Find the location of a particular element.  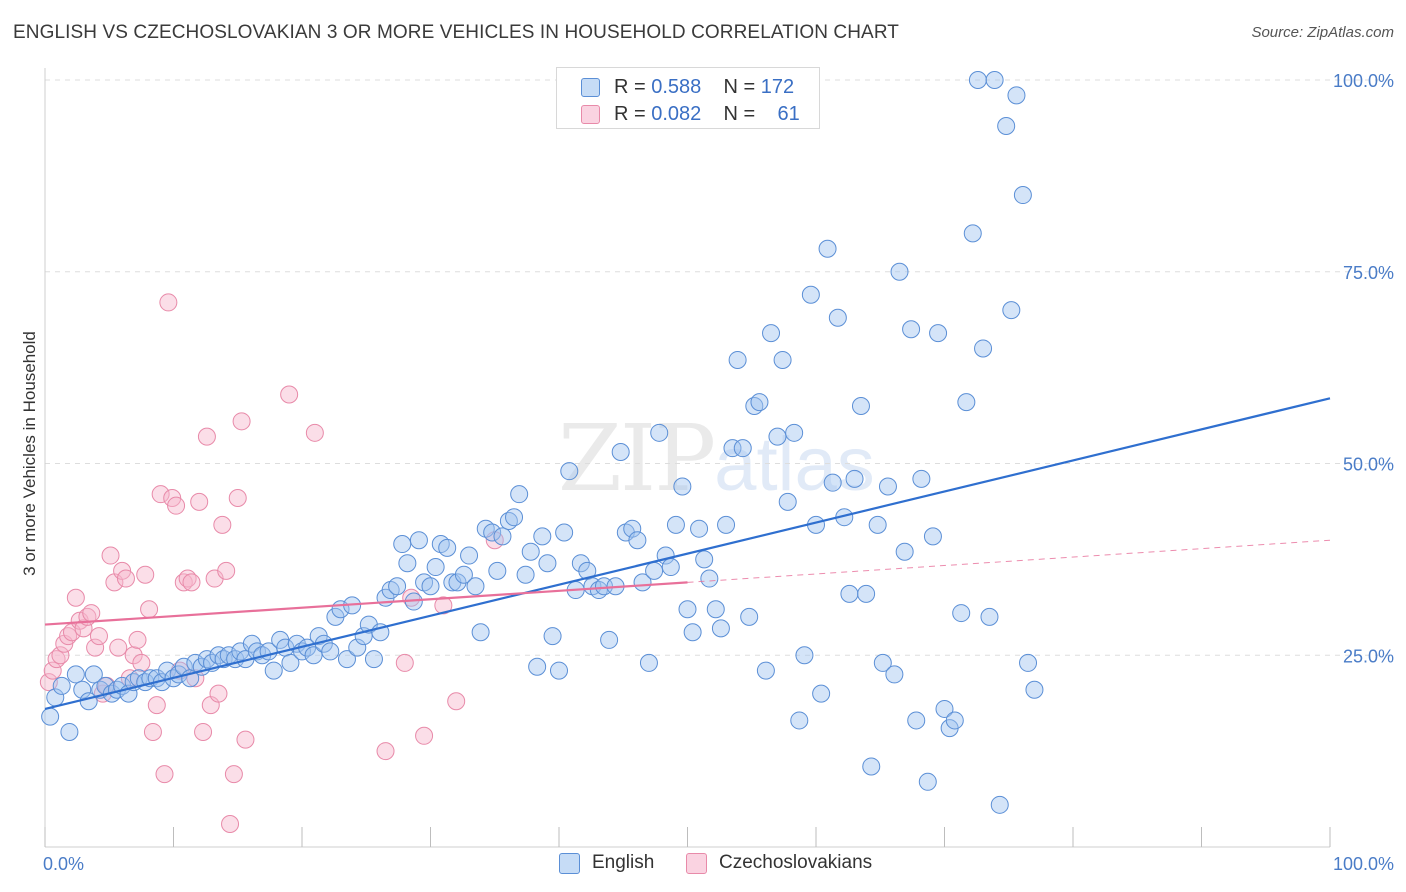

czechoslovakians-trend-extension is located at coordinates (1009, 561).